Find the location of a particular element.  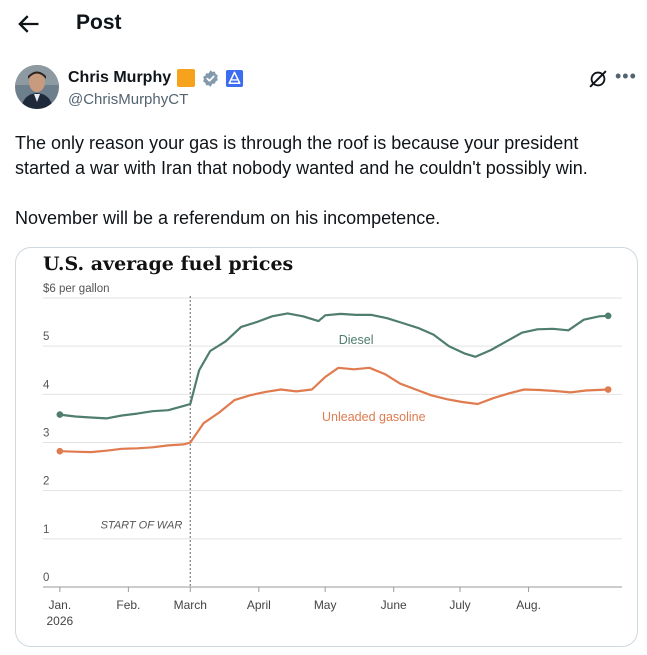

x-tick-label-5: June is located at coordinates (394, 605).